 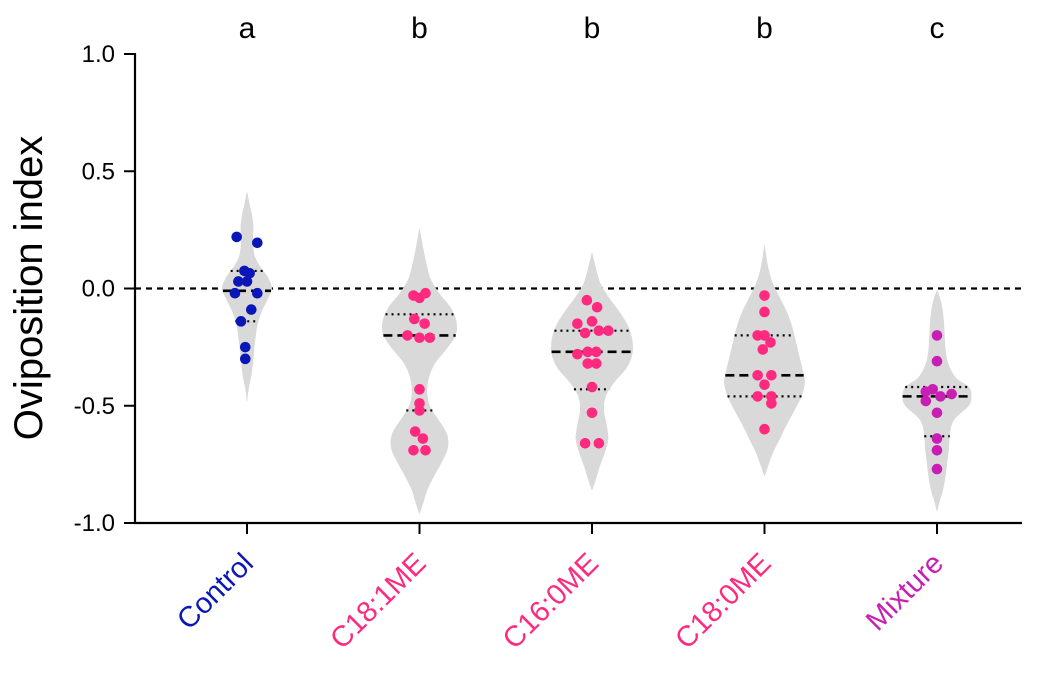 What do you see at coordinates (764, 360) in the screenshot?
I see `violin-c18-0me` at bounding box center [764, 360].